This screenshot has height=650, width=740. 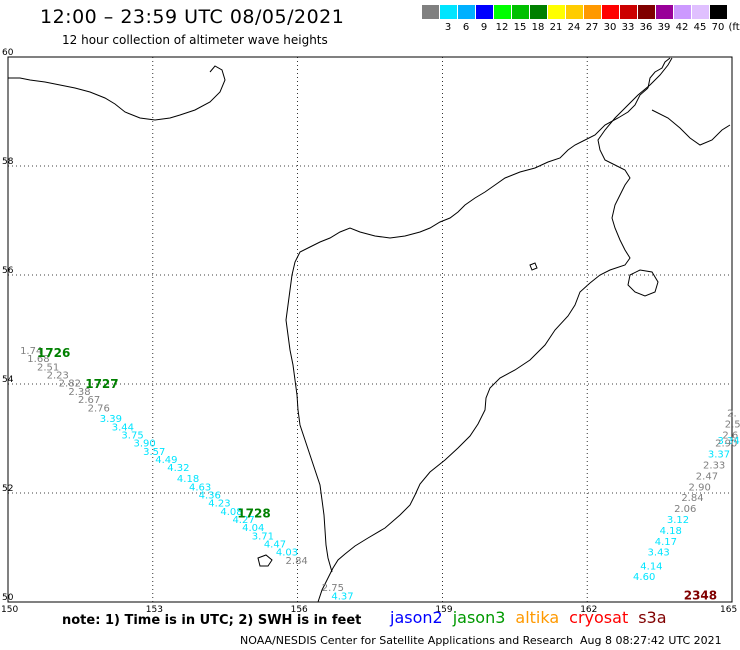 What do you see at coordinates (416, 617) in the screenshot?
I see `satellite-jason2: jason2` at bounding box center [416, 617].